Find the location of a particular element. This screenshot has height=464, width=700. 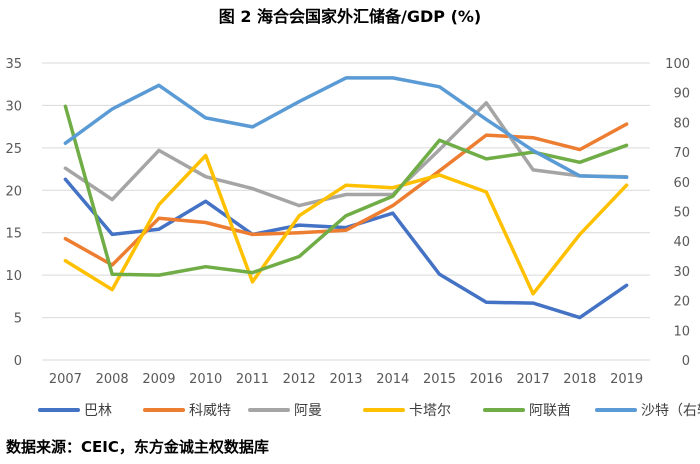

left-tick-label: 35 is located at coordinates (13, 64).